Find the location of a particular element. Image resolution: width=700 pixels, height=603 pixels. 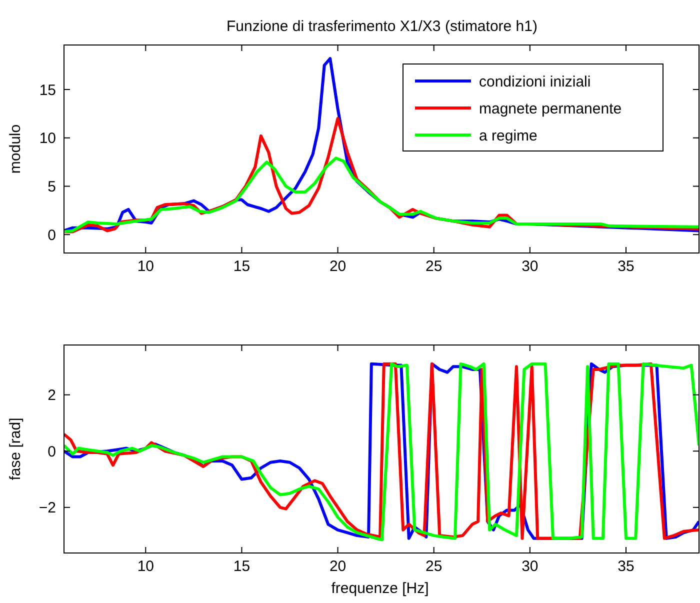

y-tick-label: 5 is located at coordinates (52, 187).